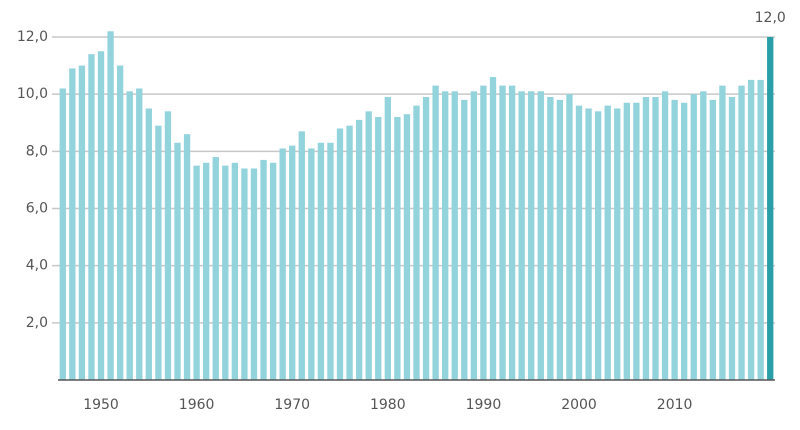  Describe the element at coordinates (32, 37) in the screenshot. I see `y-tick-label: 12,0` at that location.